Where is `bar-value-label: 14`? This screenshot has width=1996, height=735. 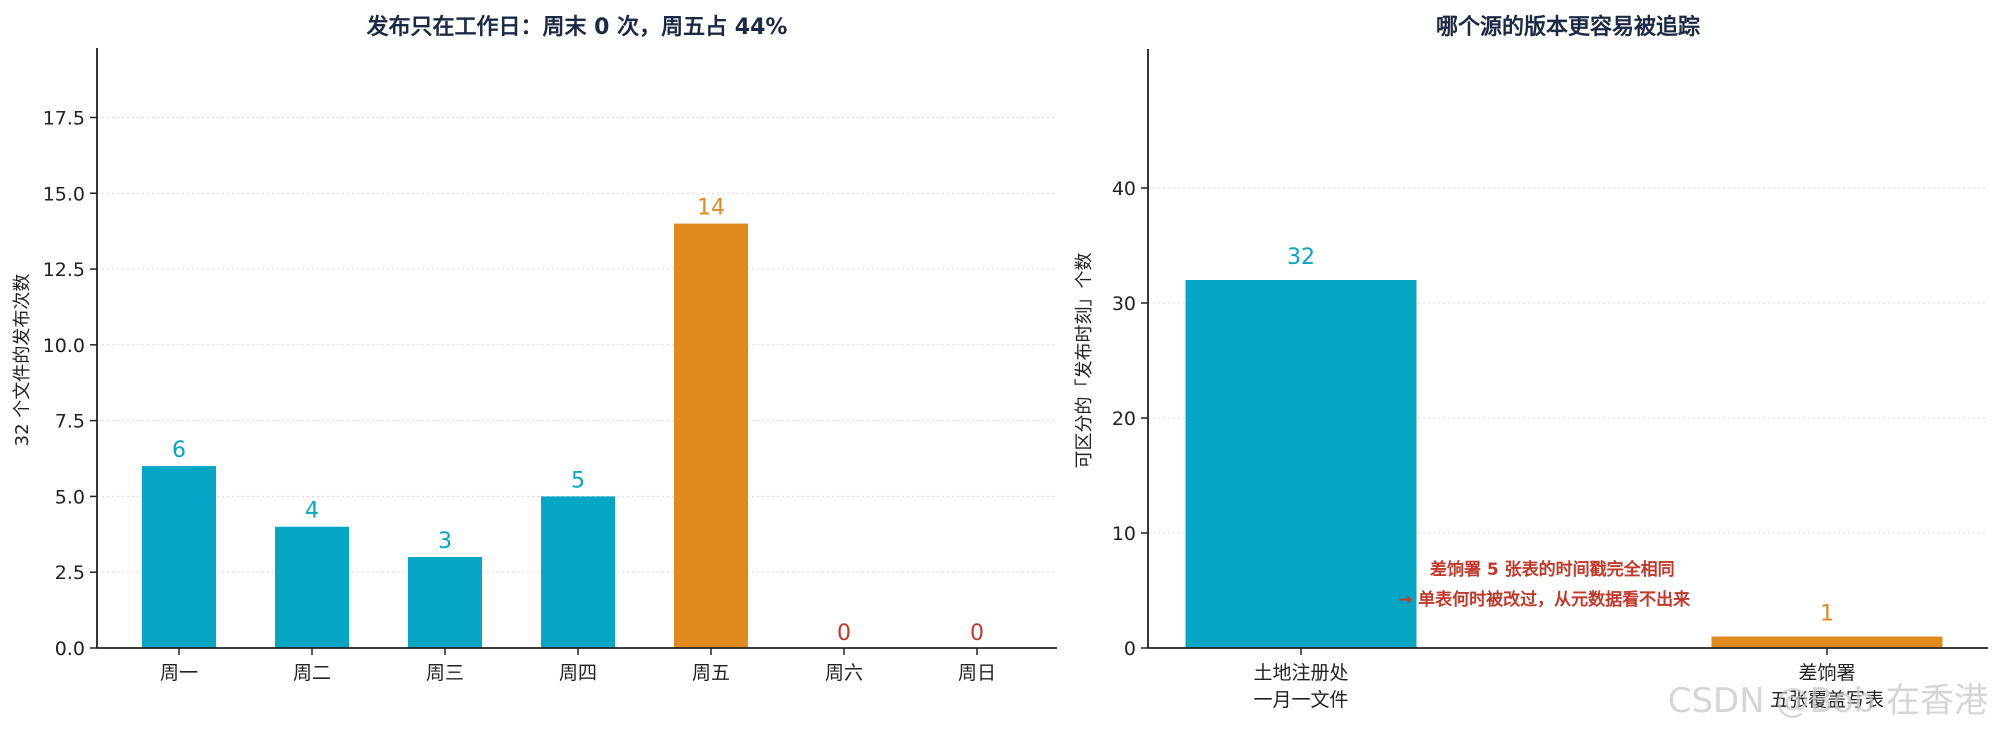
bar-value-label: 14 is located at coordinates (711, 208).